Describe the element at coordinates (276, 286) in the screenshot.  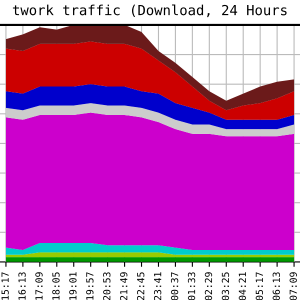
I see `x-tick-label: 06:13` at that location.